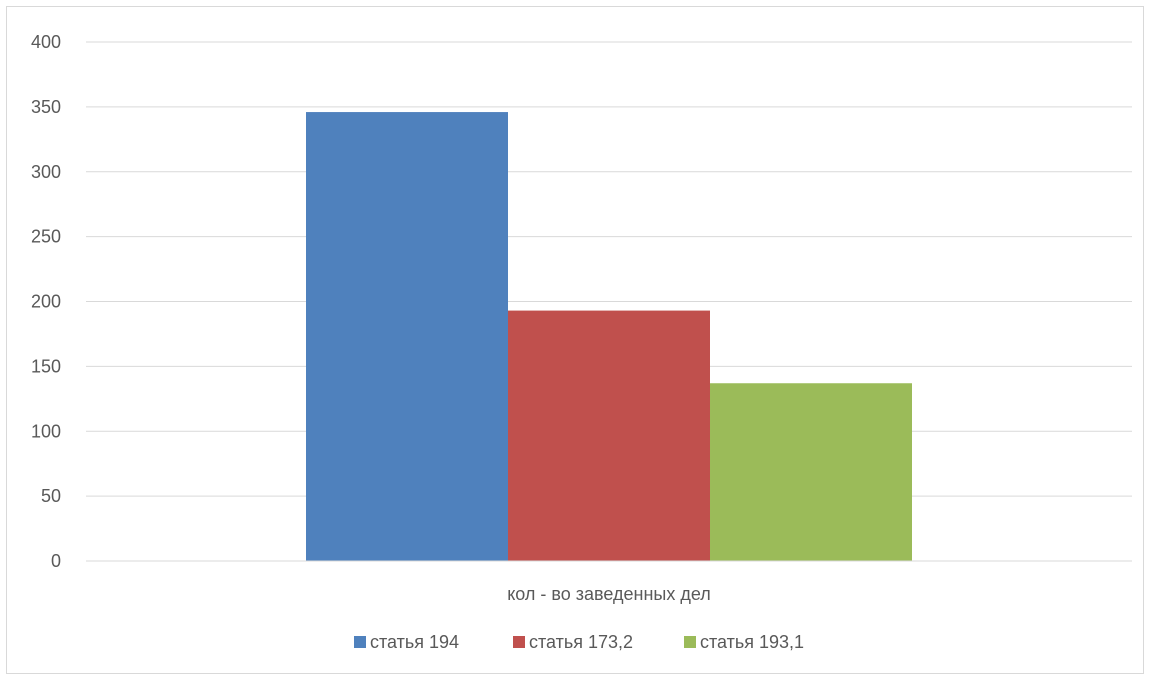  I want to click on y-tick-label: 400, so click(46, 42).